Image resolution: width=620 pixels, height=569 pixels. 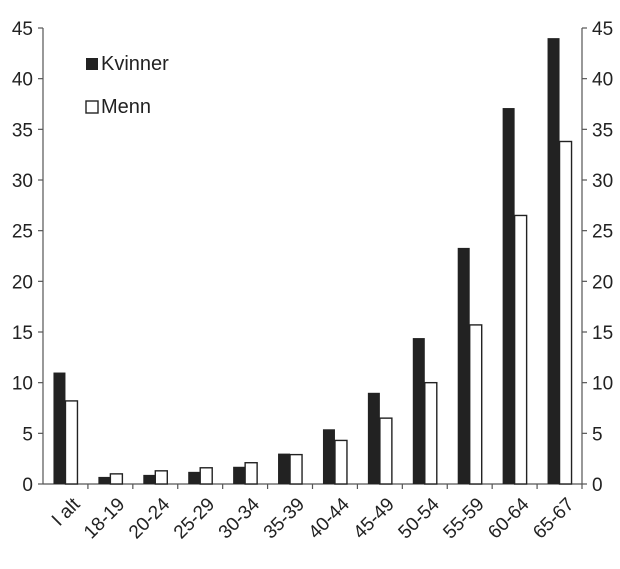 I want to click on x-tick-label: 20-24, so click(x=150, y=519).